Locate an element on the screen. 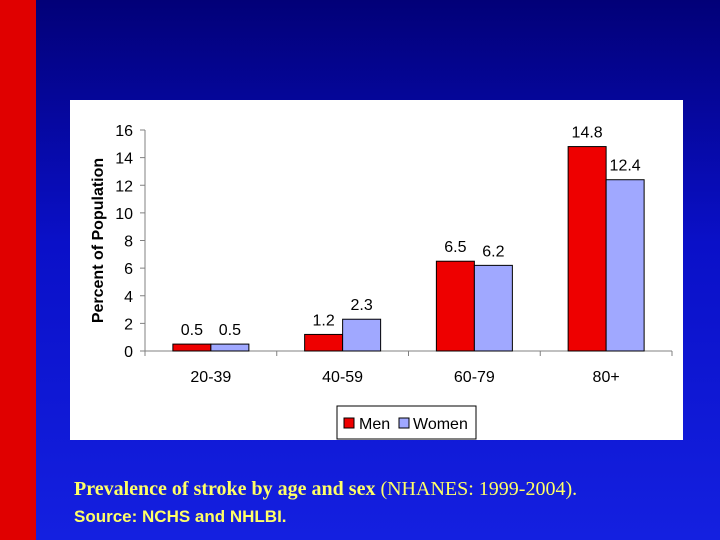 The height and width of the screenshot is (540, 720). data-label-men: 6.5 is located at coordinates (455, 247).